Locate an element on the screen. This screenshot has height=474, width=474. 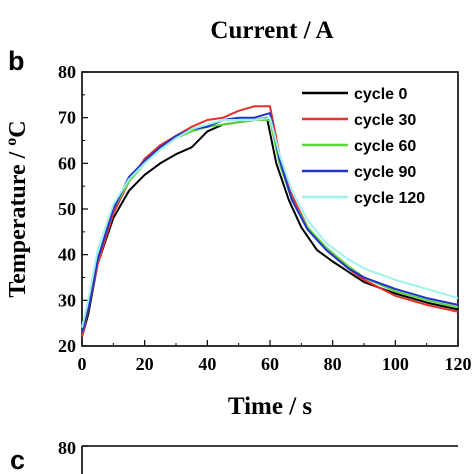
y-tick-label: 50 is located at coordinates (67, 209).